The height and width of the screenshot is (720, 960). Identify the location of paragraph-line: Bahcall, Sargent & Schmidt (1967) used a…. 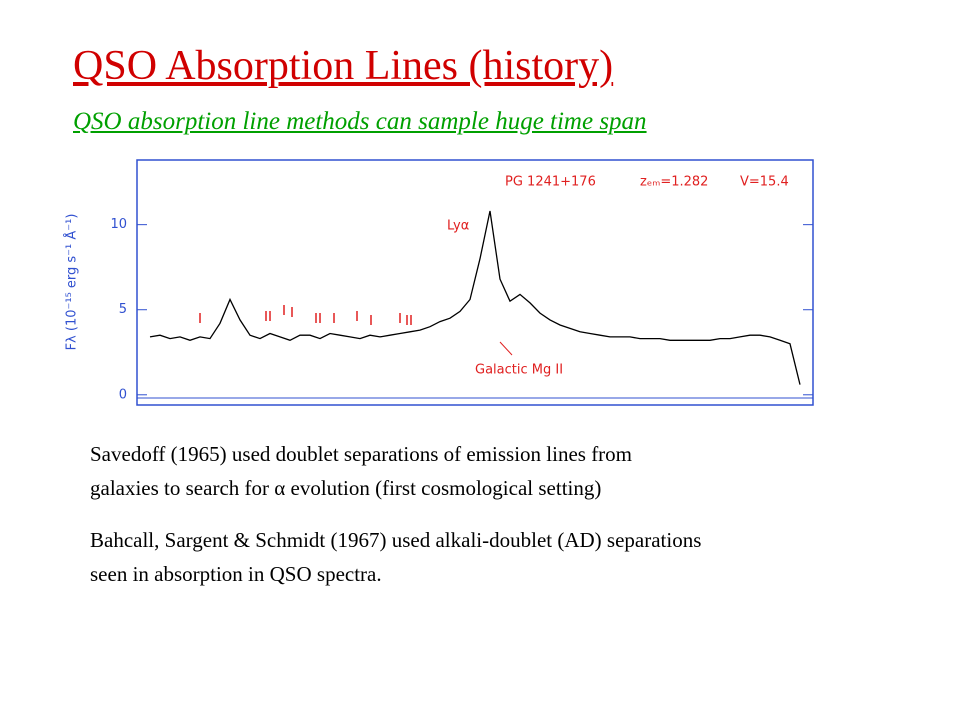
(396, 540).